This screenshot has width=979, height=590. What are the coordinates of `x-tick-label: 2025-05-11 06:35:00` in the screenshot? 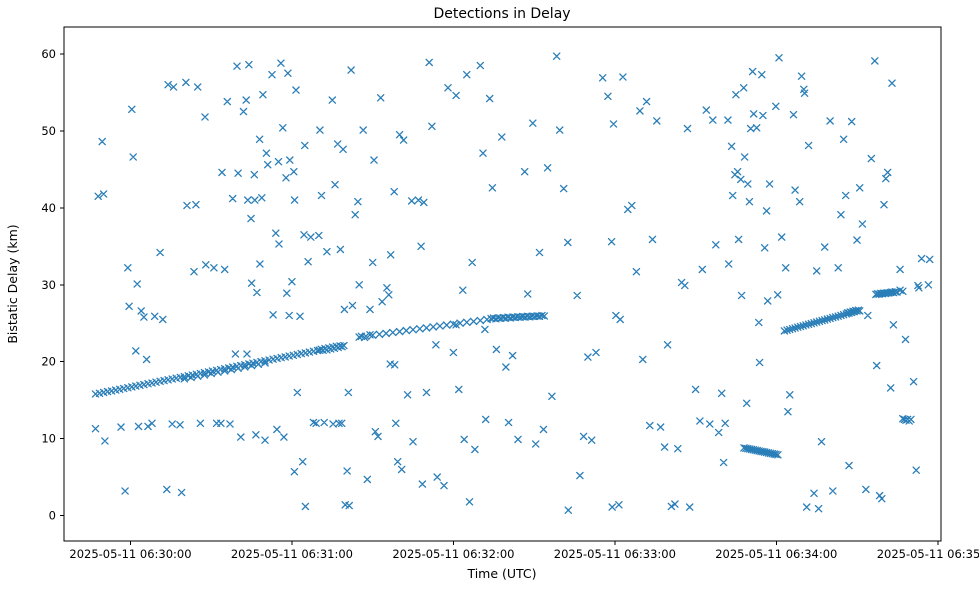 It's located at (928, 554).